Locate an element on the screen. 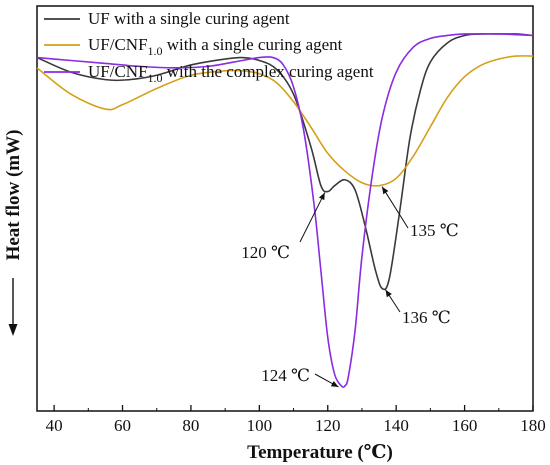 The image size is (550, 465). y-axis-title: Heat flow (mW) is located at coordinates (13, 195).